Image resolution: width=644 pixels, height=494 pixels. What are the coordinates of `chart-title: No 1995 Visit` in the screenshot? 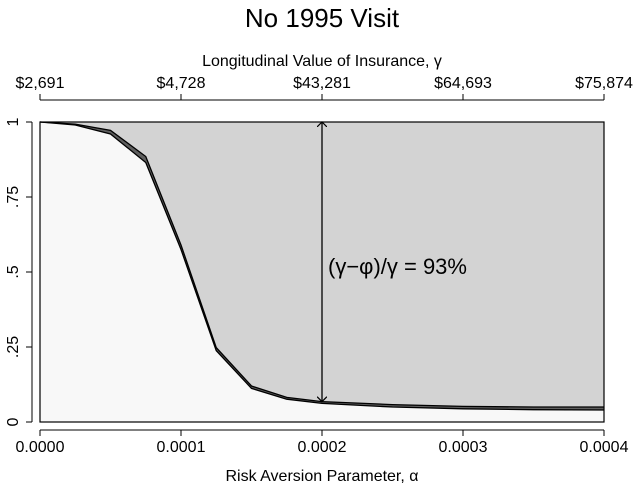 It's located at (322, 18).